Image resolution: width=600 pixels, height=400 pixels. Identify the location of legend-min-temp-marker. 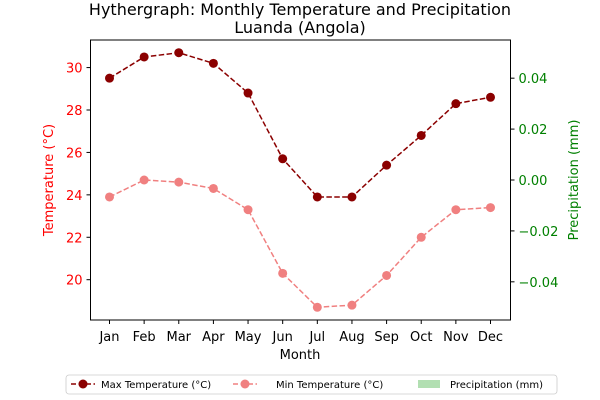
(245, 384).